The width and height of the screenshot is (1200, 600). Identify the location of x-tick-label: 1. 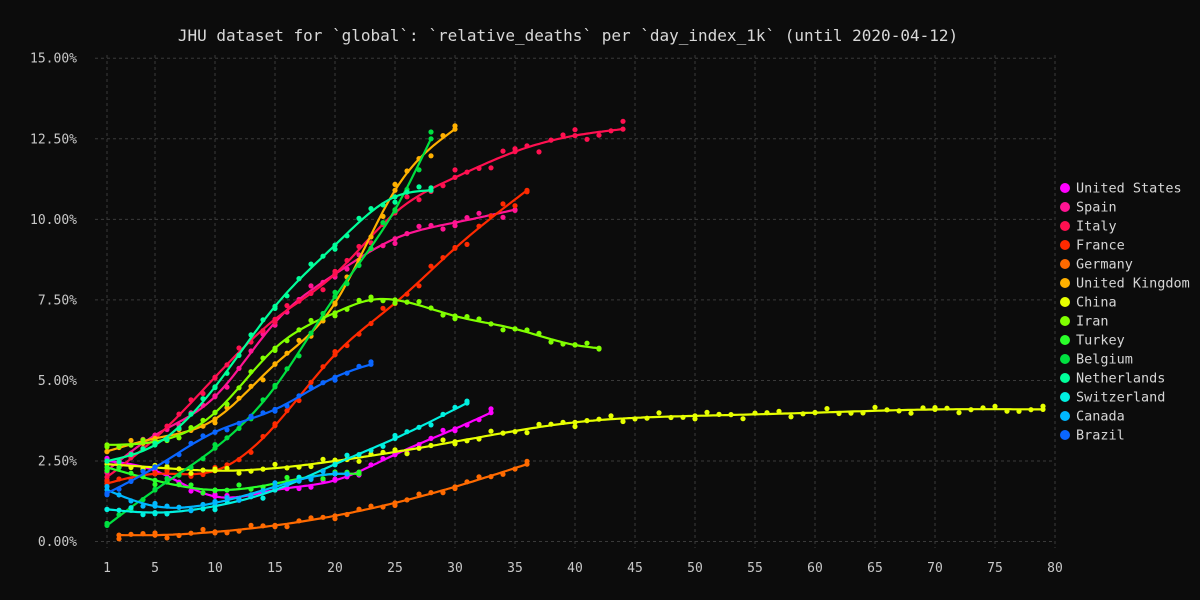
(107, 568).